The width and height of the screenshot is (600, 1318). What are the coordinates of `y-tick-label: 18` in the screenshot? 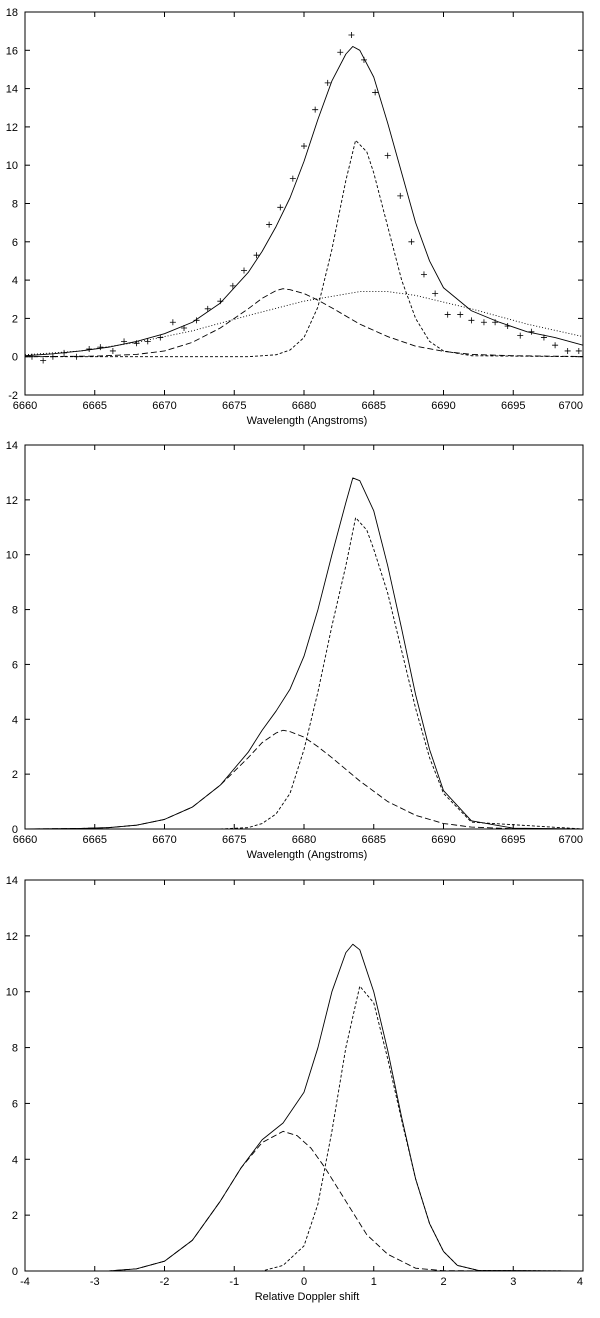 It's located at (12, 13).